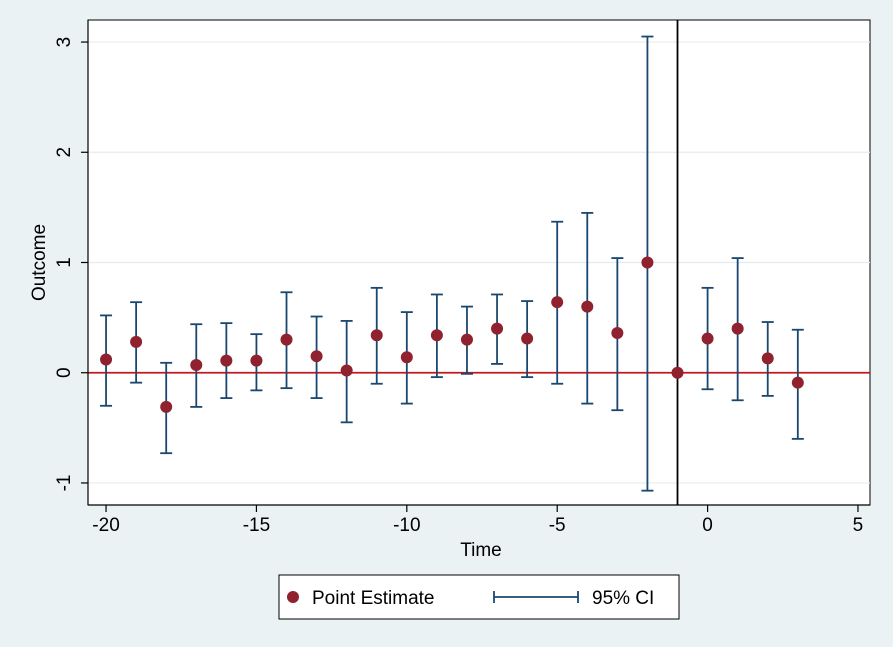 The width and height of the screenshot is (893, 647). Describe the element at coordinates (64, 483) in the screenshot. I see `y-tick-label: -1` at that location.